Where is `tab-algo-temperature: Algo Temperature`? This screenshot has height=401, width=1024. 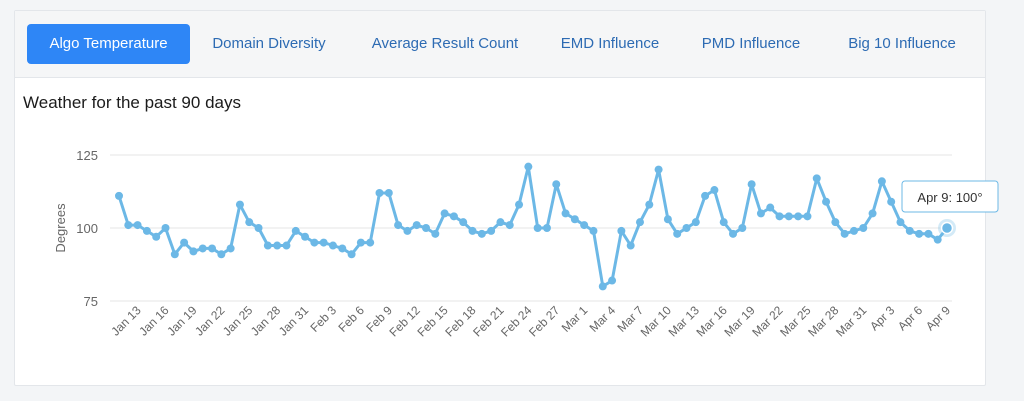
tab-algo-temperature: Algo Temperature is located at coordinates (108, 44).